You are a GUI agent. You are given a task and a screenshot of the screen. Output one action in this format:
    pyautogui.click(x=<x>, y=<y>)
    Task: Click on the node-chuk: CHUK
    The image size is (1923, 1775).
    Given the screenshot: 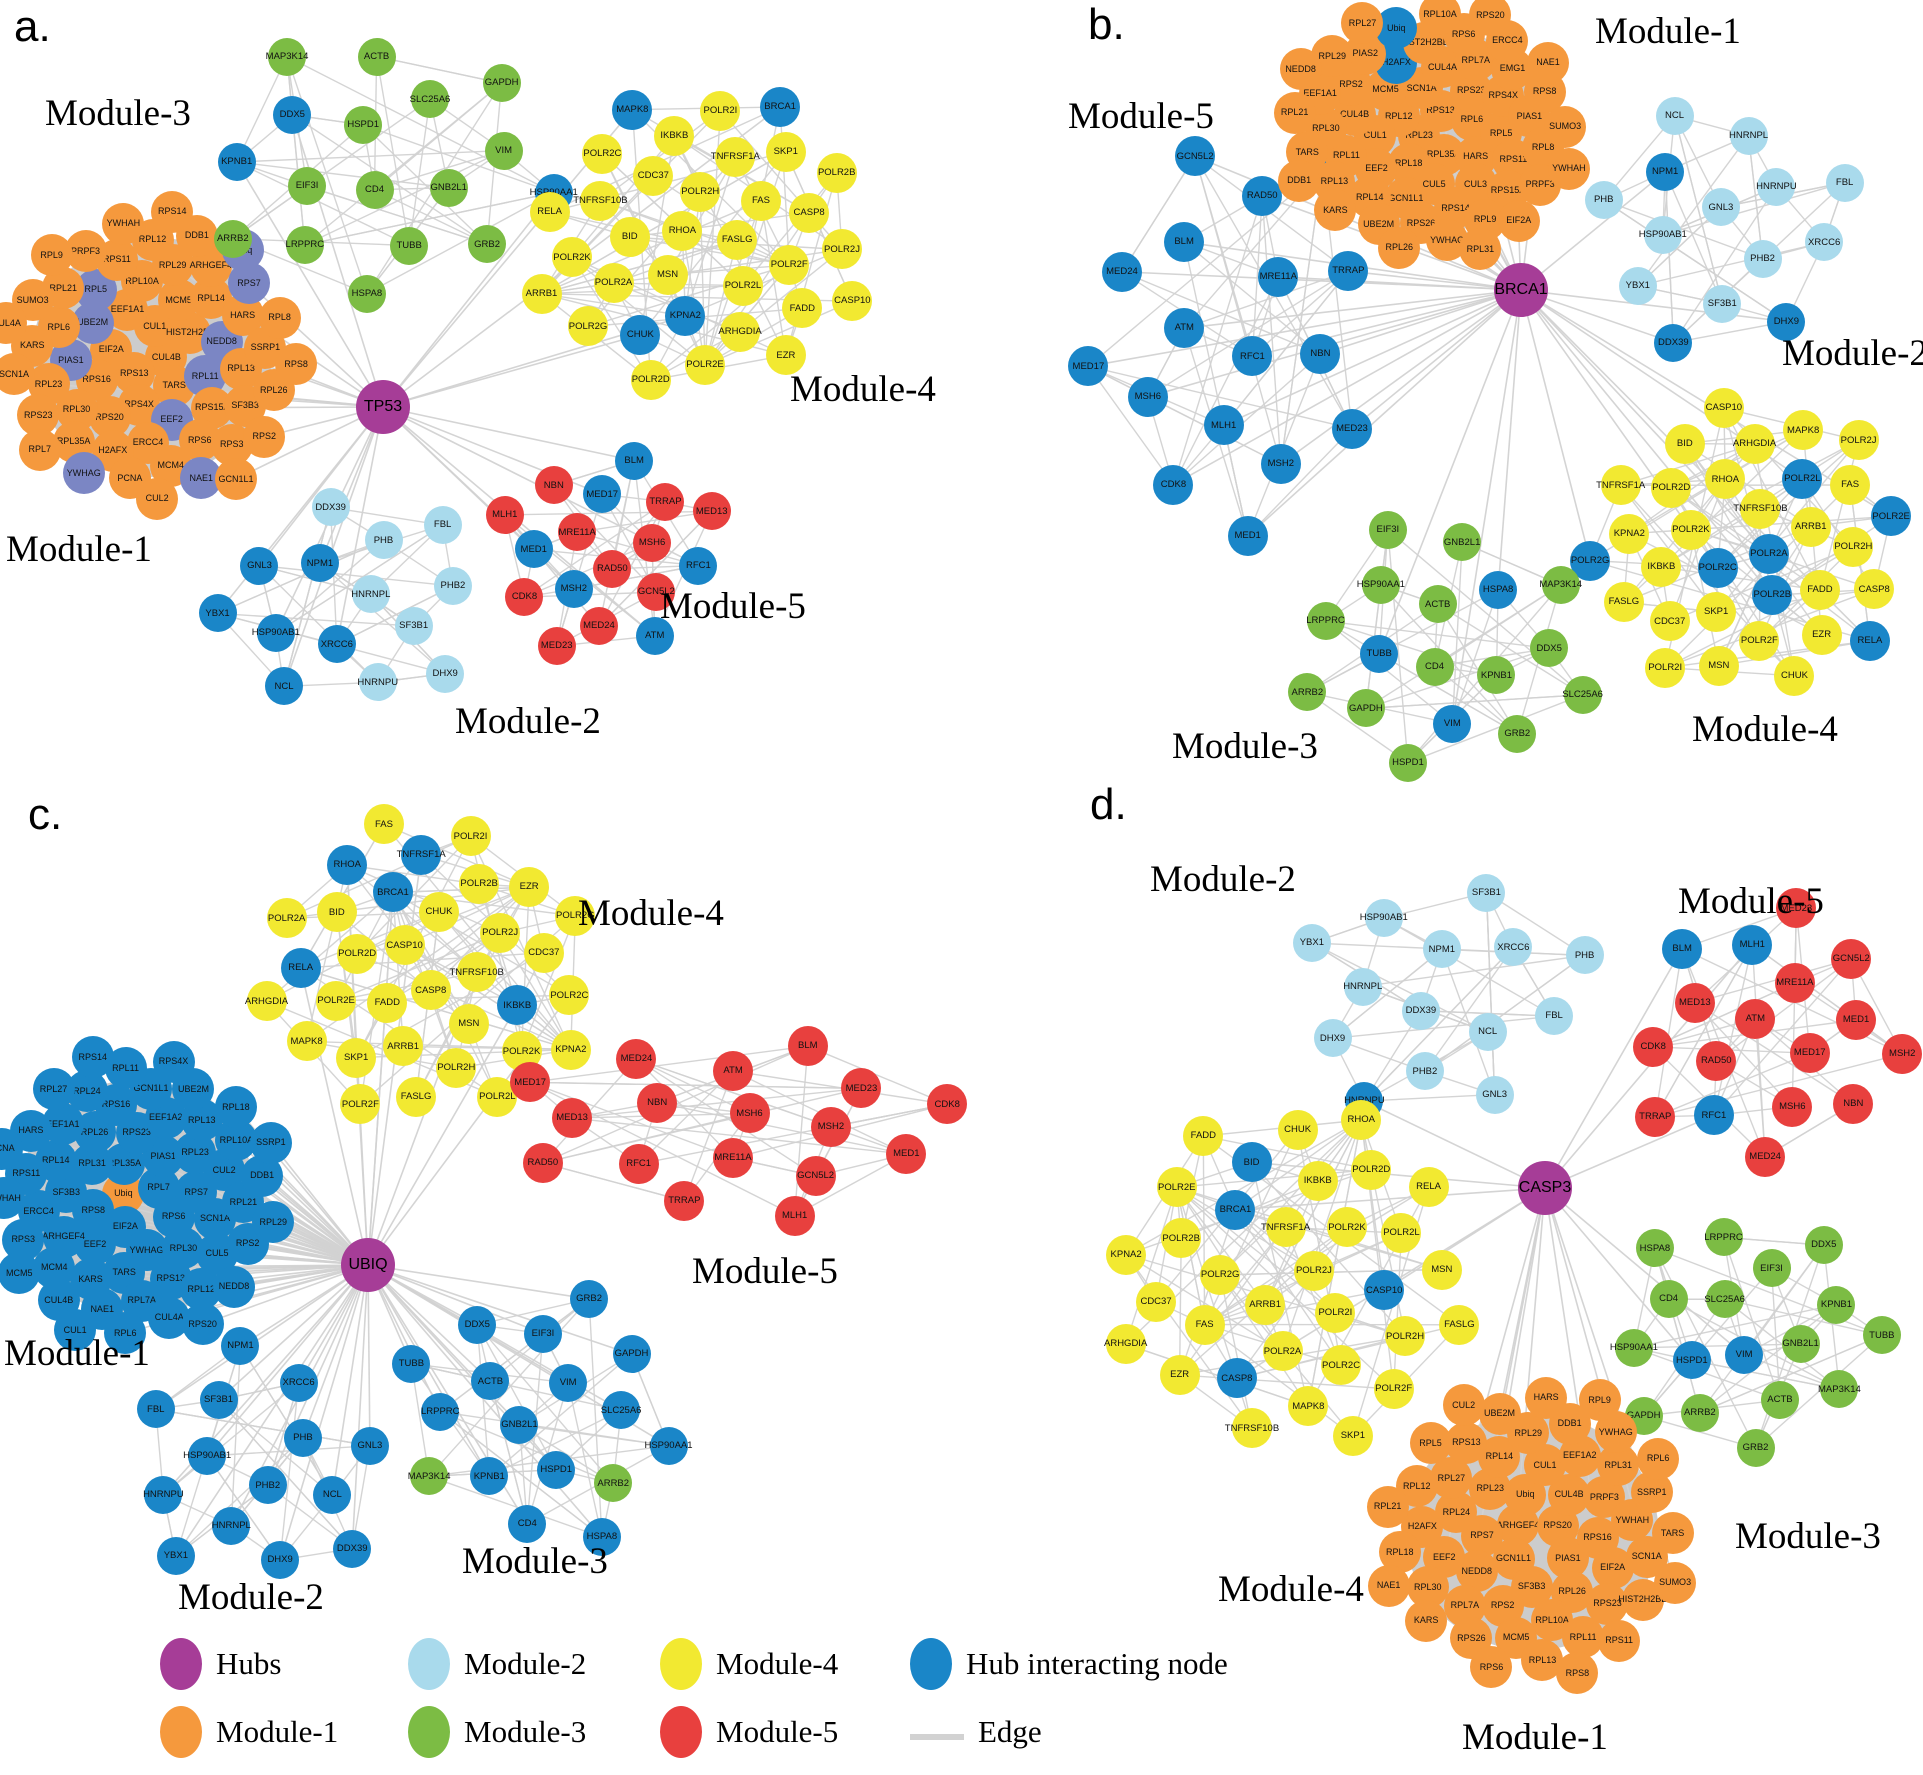 What is the action you would take?
    pyautogui.click(x=438, y=911)
    